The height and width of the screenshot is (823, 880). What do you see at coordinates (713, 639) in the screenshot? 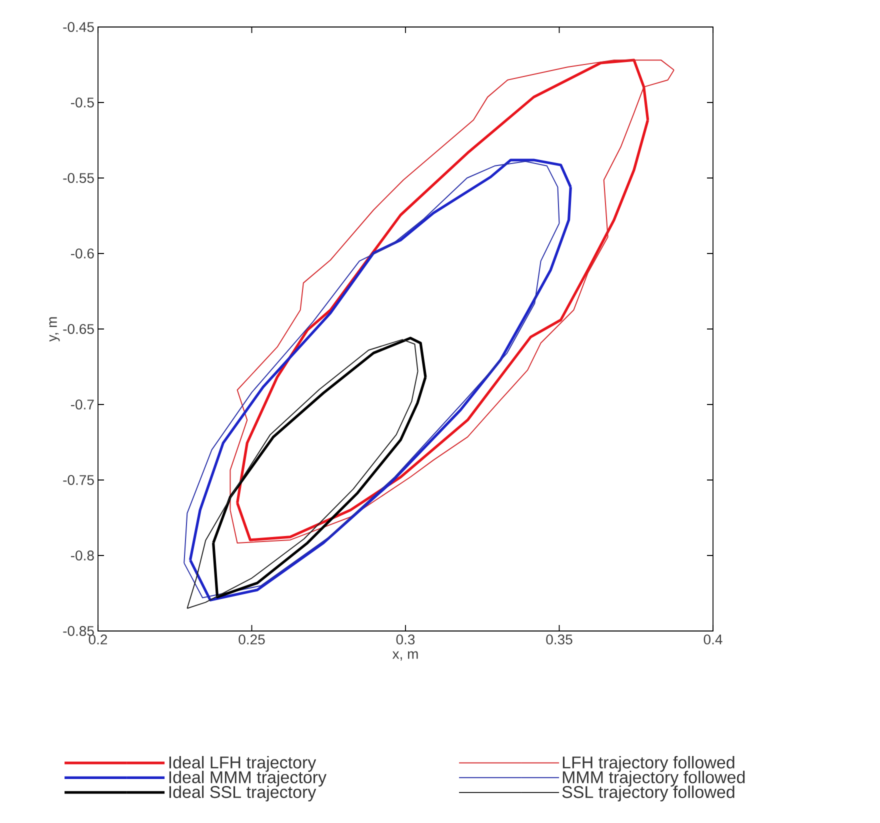
I see `x-tick-label: 0.4` at bounding box center [713, 639].